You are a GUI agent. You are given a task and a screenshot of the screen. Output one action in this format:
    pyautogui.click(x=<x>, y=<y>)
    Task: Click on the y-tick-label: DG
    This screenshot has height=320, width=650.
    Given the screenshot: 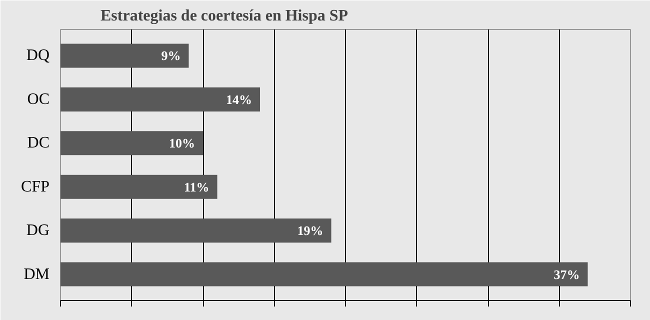 What is the action you would take?
    pyautogui.click(x=38, y=231)
    